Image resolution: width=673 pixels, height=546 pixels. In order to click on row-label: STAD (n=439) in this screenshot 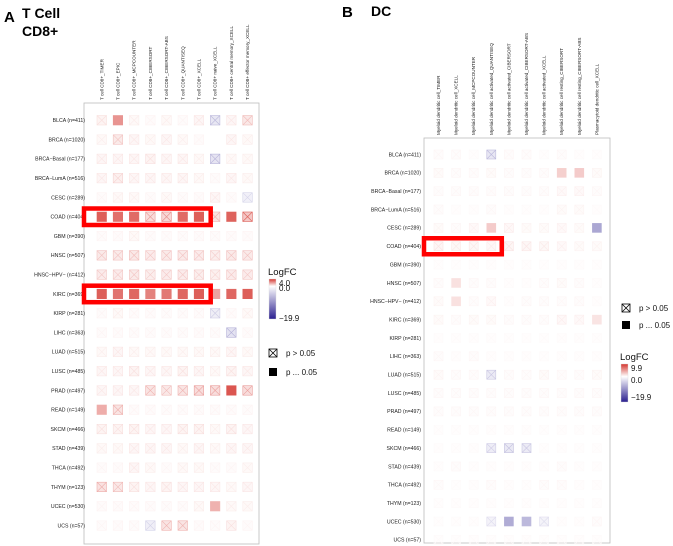, I will do `click(404, 467)`.